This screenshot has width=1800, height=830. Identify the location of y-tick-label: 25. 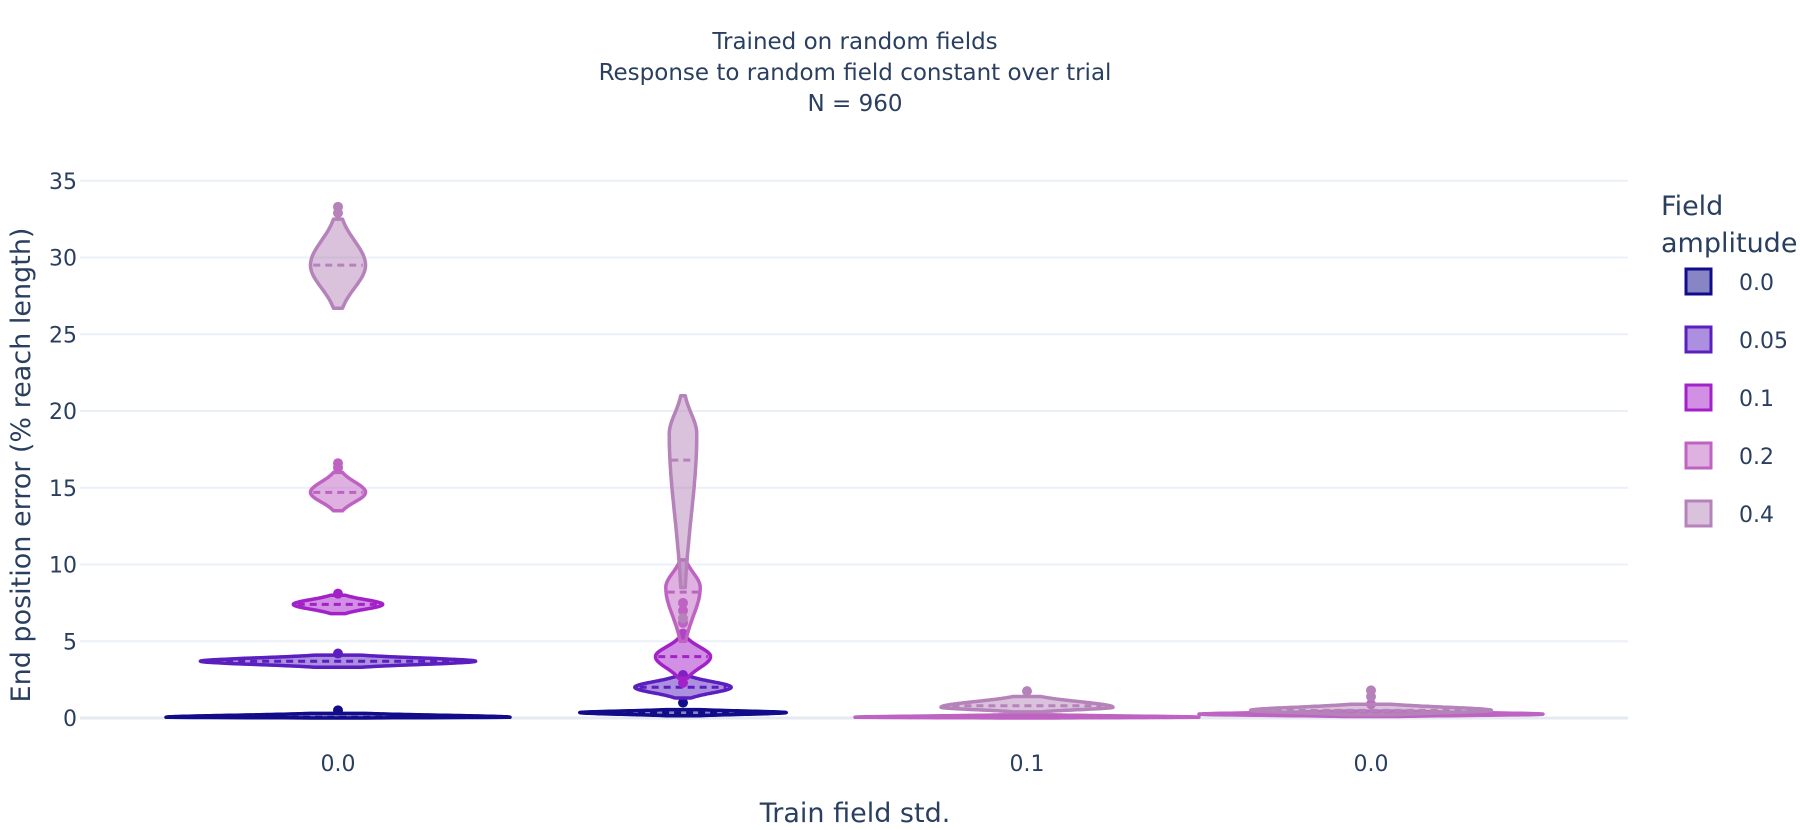
(63, 335).